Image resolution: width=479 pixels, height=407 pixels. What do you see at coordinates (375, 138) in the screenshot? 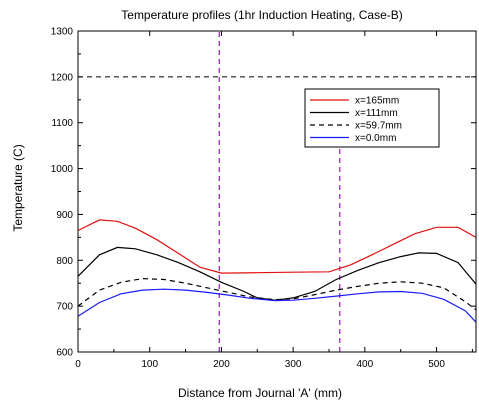
I see `legend-label: x=0.0mm` at bounding box center [375, 138].